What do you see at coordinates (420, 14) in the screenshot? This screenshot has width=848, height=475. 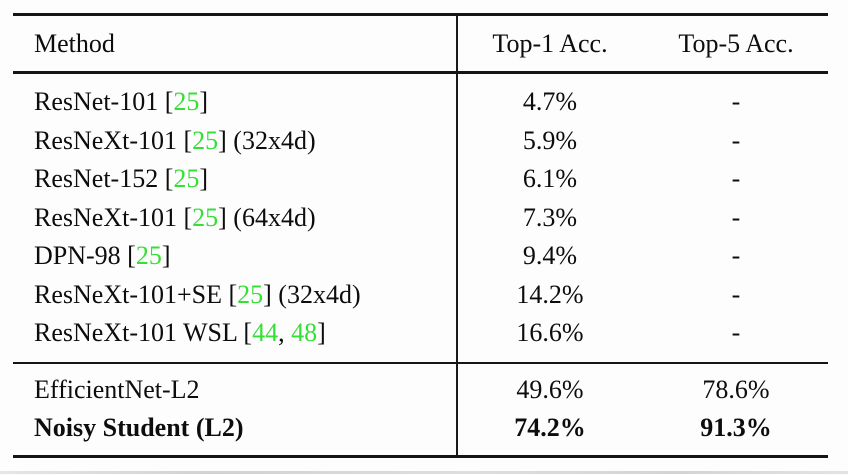 I see `table-top-rule` at bounding box center [420, 14].